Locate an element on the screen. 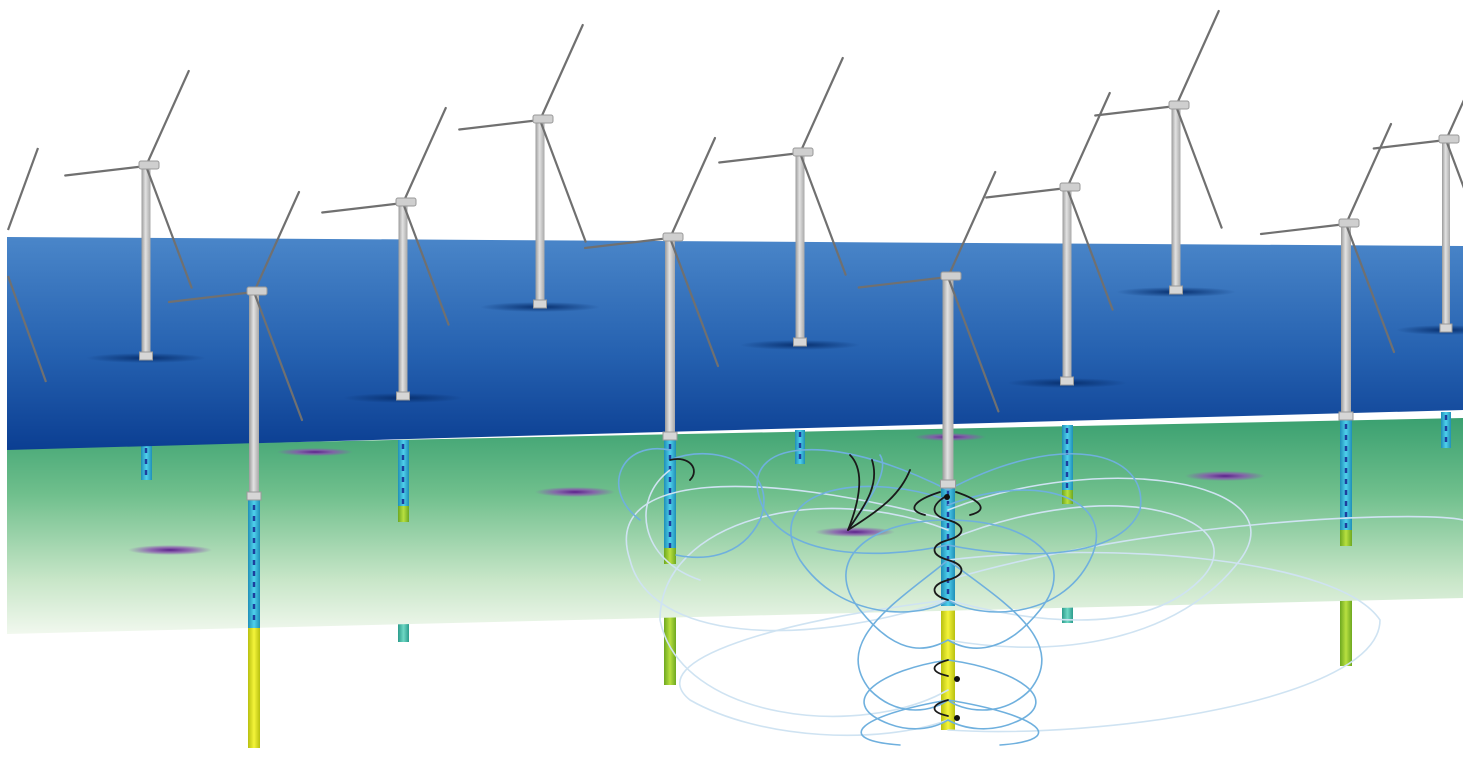  pile-tips is located at coordinates (875, 527).